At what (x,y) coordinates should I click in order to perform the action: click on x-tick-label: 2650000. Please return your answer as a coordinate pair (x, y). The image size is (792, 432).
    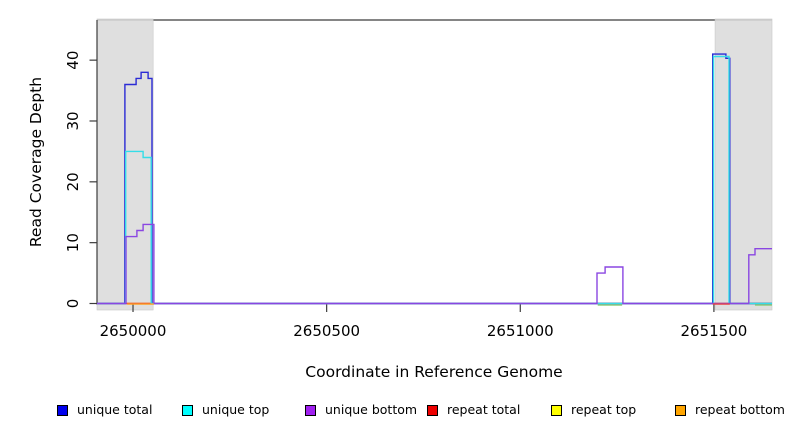
    Looking at the image, I should click on (133, 331).